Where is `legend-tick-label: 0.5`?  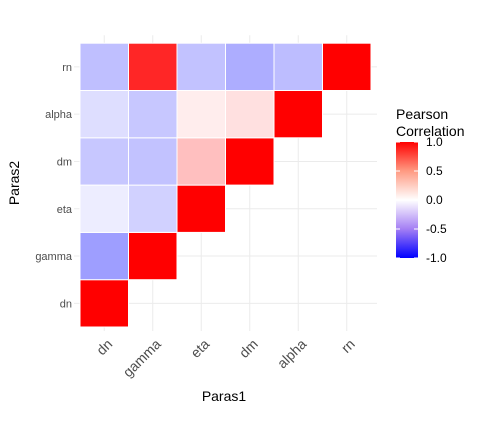
legend-tick-label: 0.5 is located at coordinates (434, 171).